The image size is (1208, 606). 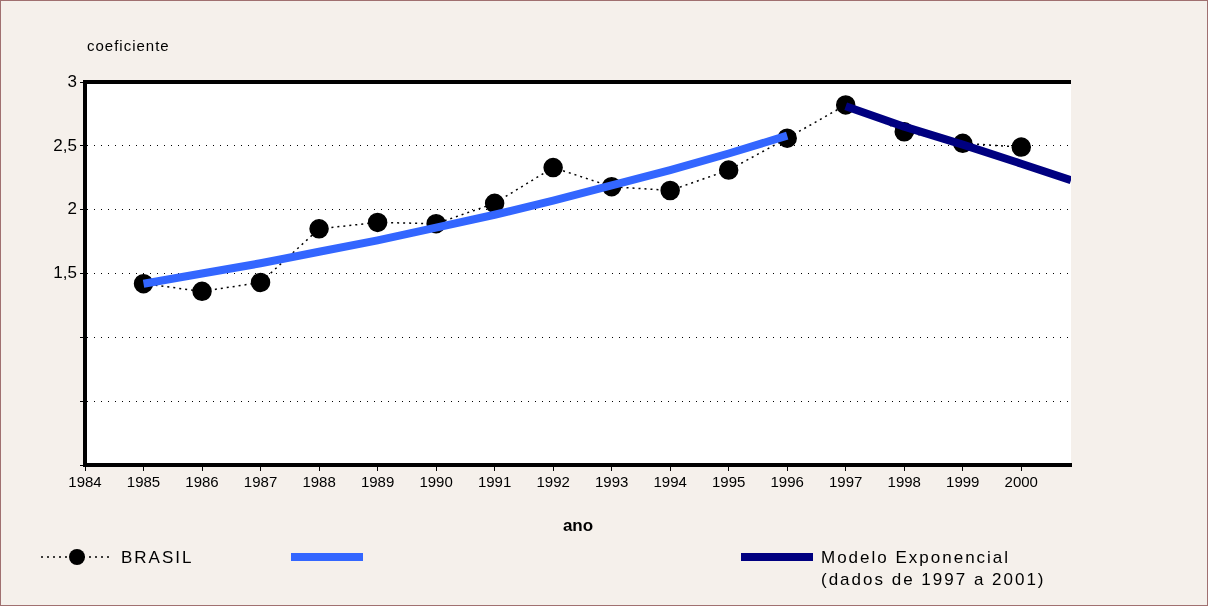 I want to click on x-tick-label: 1986, so click(x=202, y=482).